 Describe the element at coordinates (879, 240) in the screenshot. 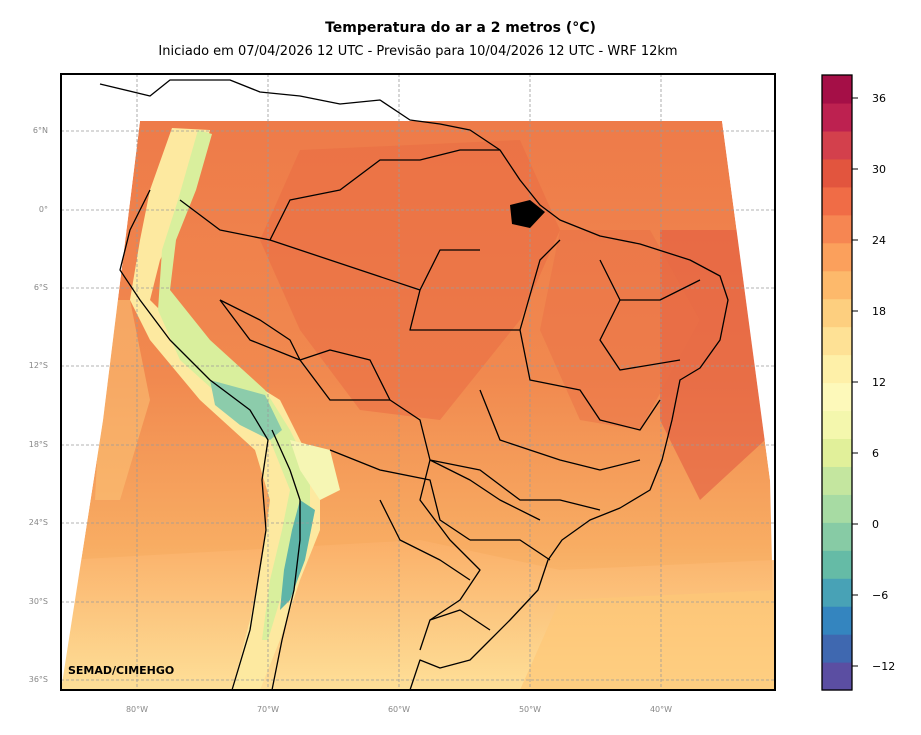

I see `colorbar-tick-24: 24` at that location.